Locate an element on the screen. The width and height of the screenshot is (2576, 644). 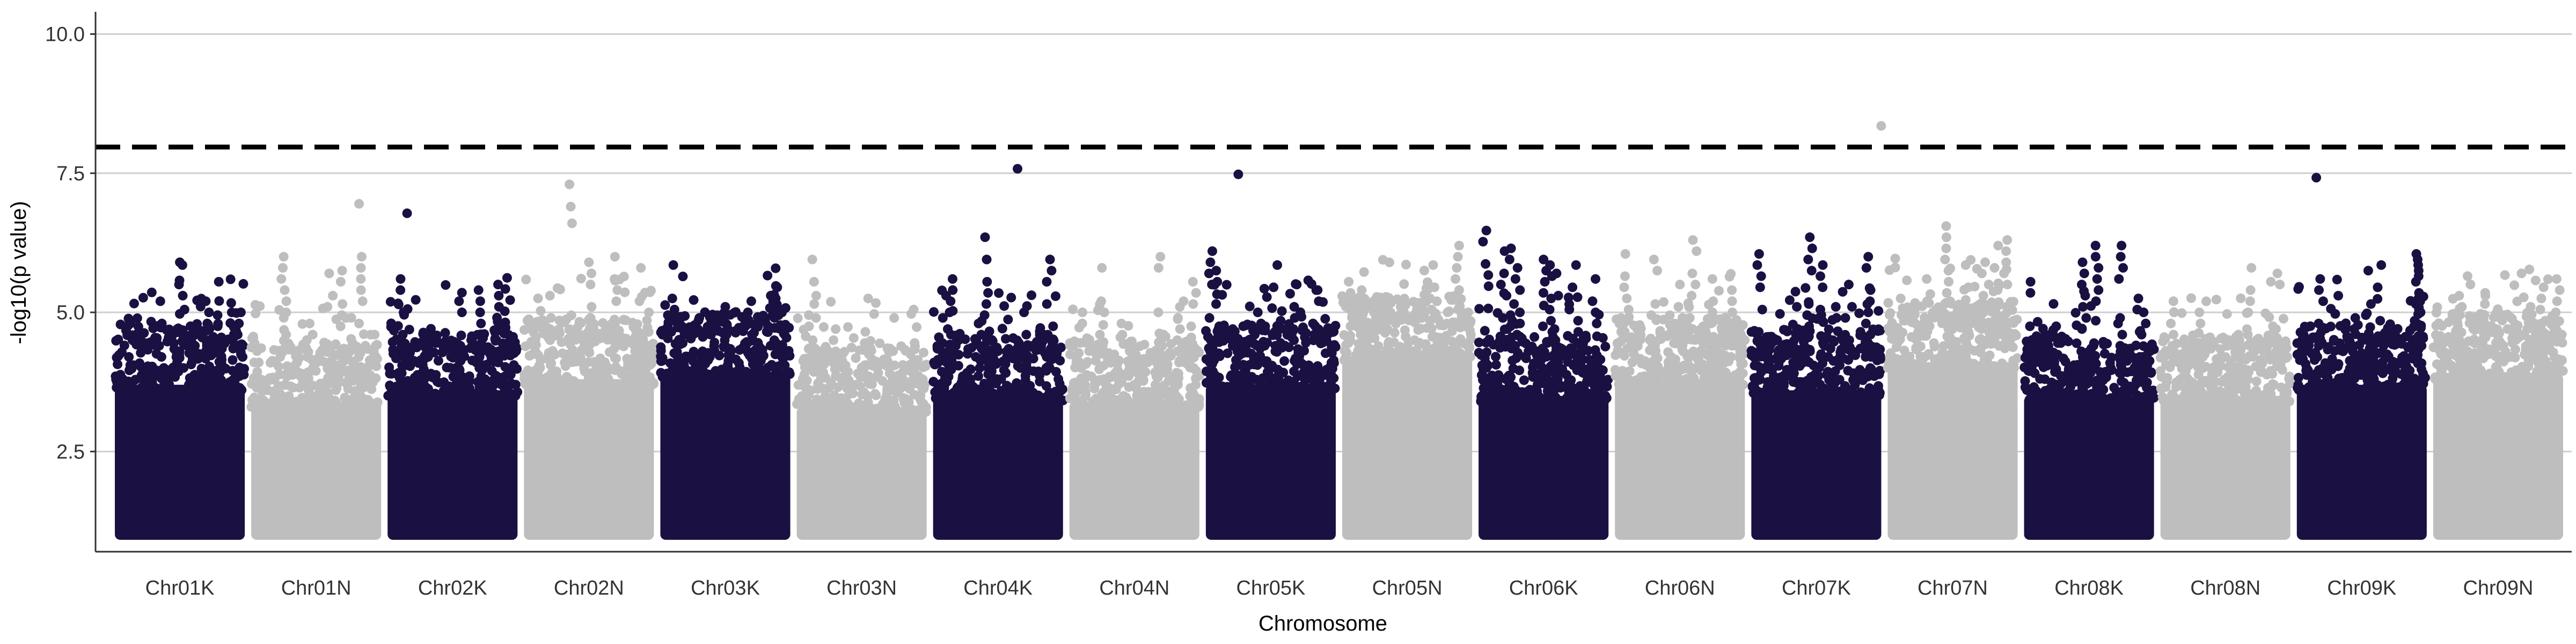
dense-points-Chr07K is located at coordinates (1816, 465).